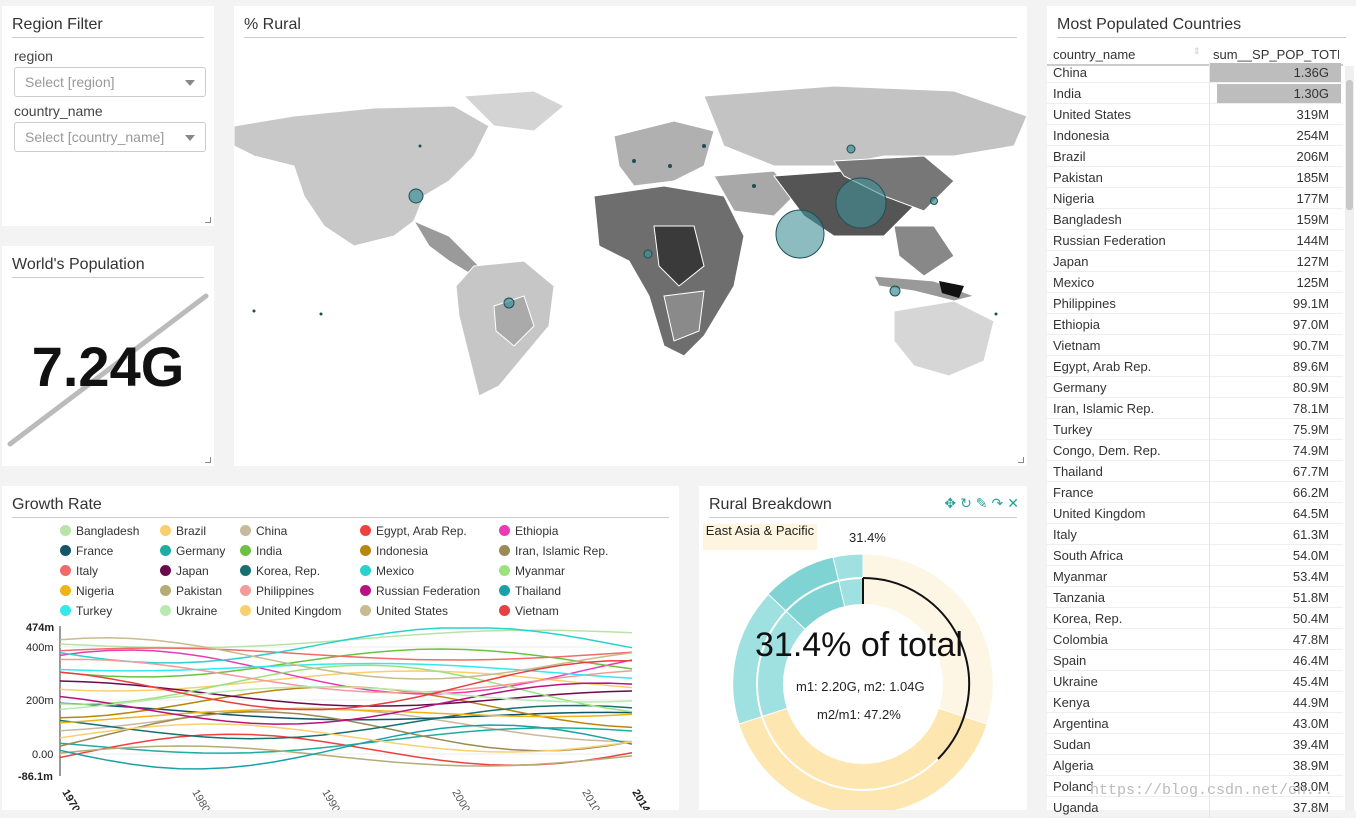  What do you see at coordinates (1195, 177) in the screenshot?
I see `table-row: Pakistan 185M` at bounding box center [1195, 177].